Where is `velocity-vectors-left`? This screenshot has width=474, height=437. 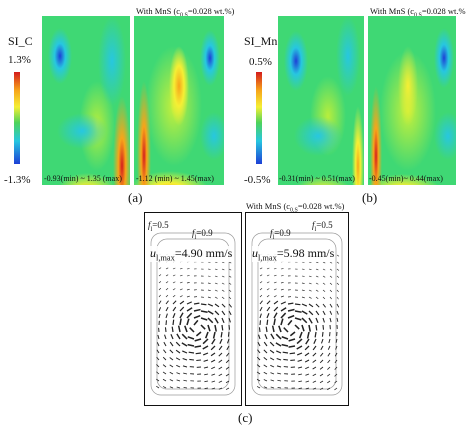
velocity-vectors-left is located at coordinates (193, 314).